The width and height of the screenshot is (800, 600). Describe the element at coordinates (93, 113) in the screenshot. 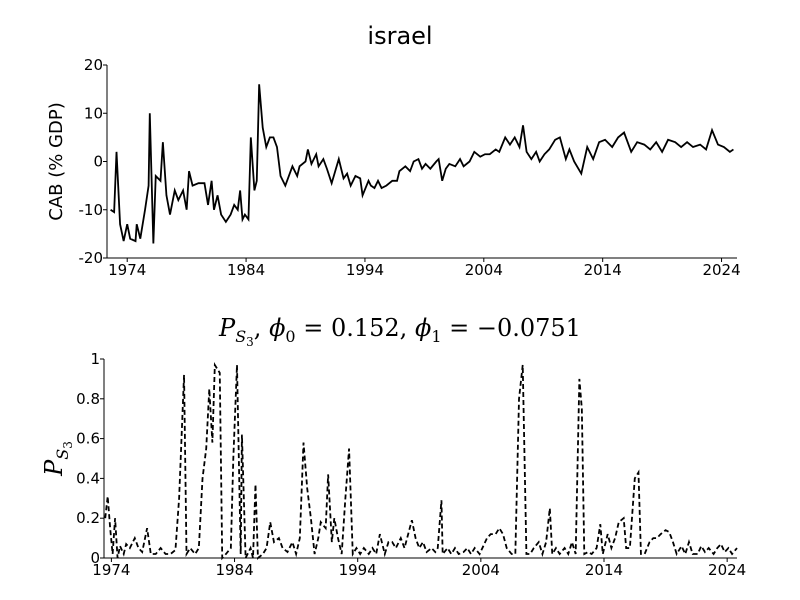

I see `y-tick-label: 10` at that location.